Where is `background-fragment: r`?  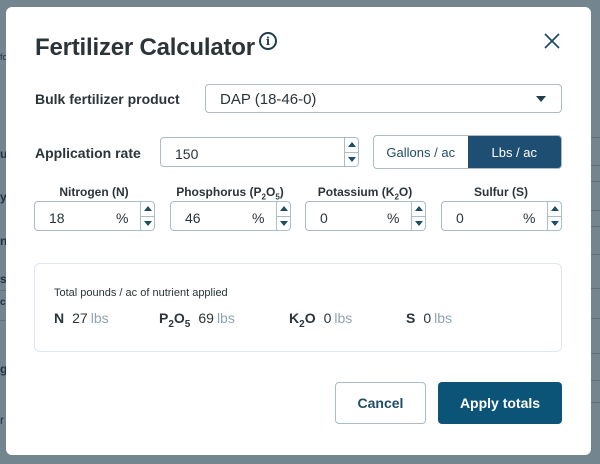 background-fragment: r is located at coordinates (2, 420).